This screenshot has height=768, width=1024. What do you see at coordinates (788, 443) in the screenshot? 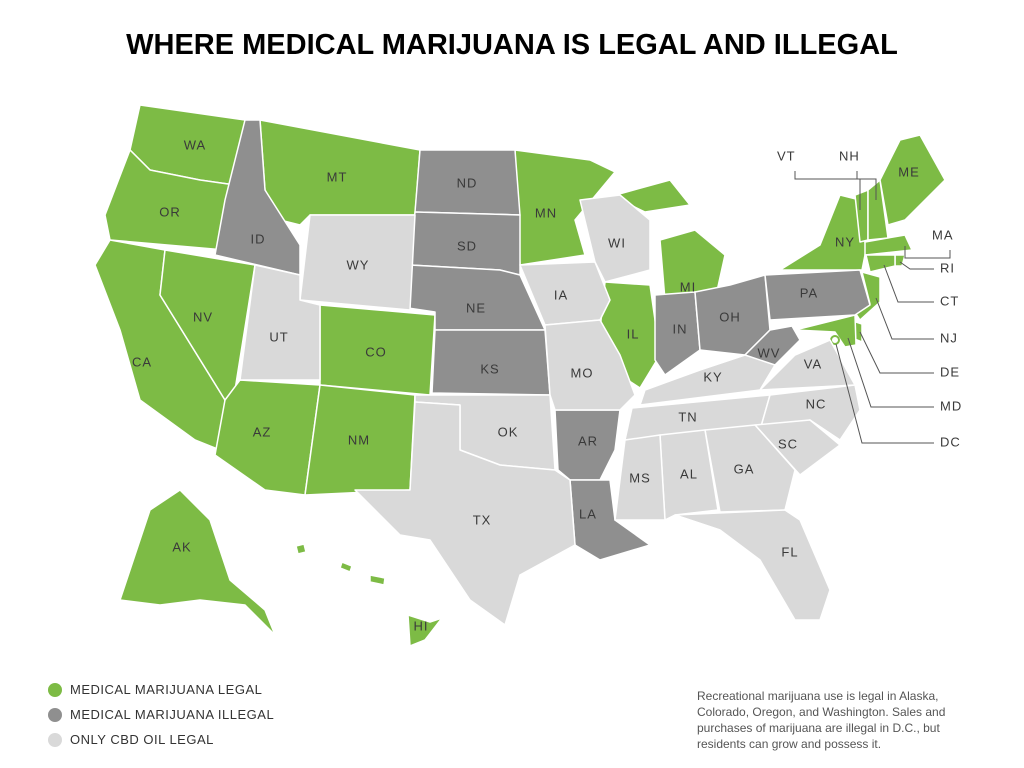
I see `state-label: SC` at bounding box center [788, 443].